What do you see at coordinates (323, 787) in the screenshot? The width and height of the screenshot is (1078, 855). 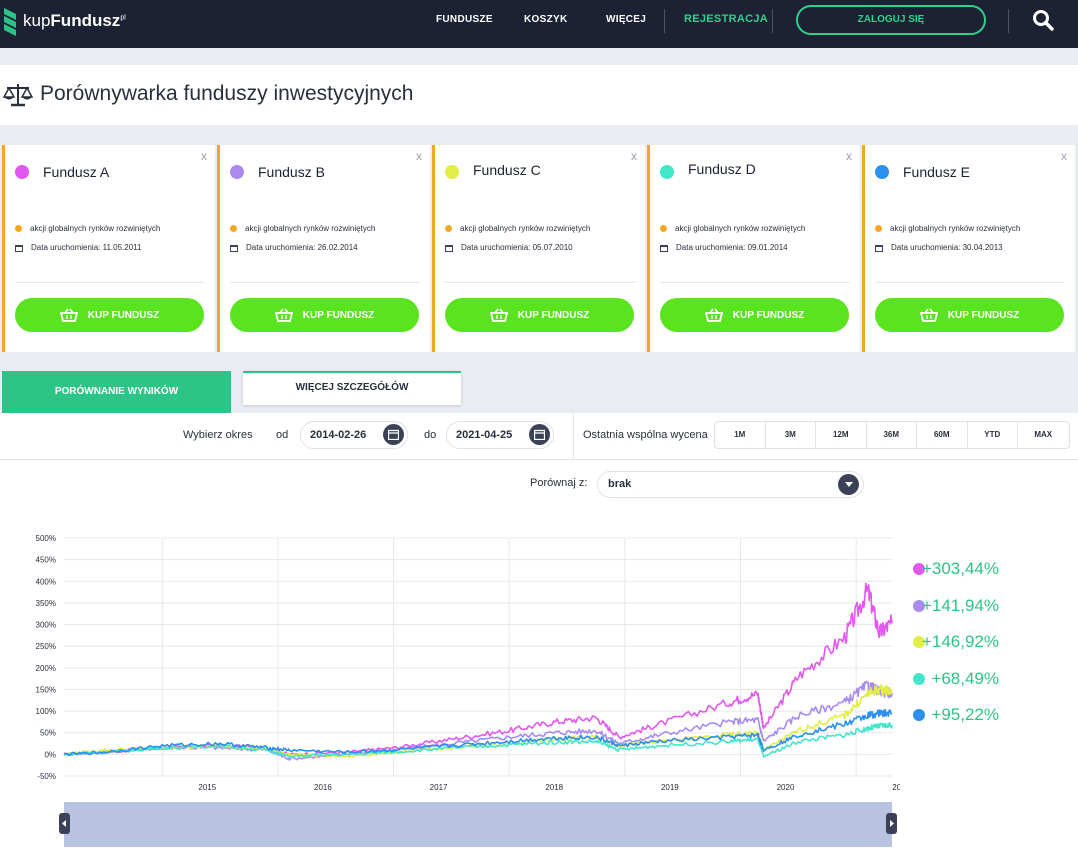 I see `x-tick-label: 2016` at bounding box center [323, 787].